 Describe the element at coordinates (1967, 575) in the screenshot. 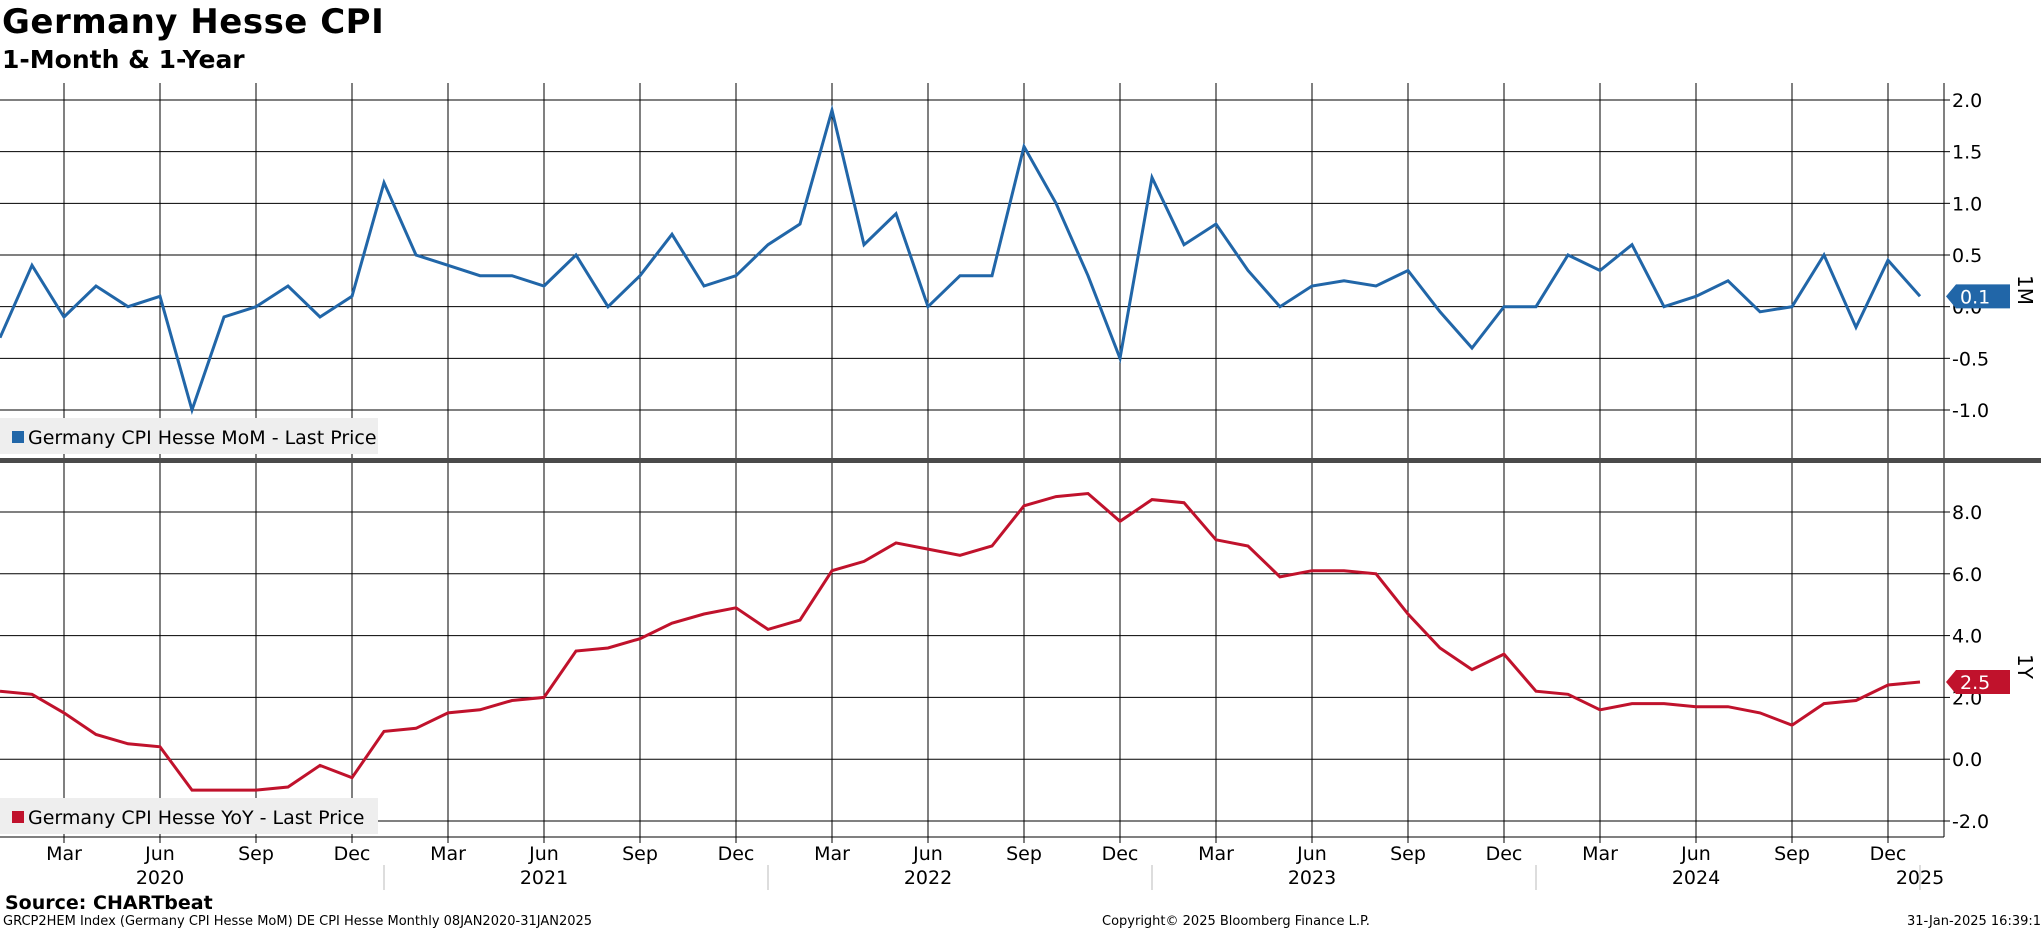

I see `y-tick-label: 6.0` at that location.